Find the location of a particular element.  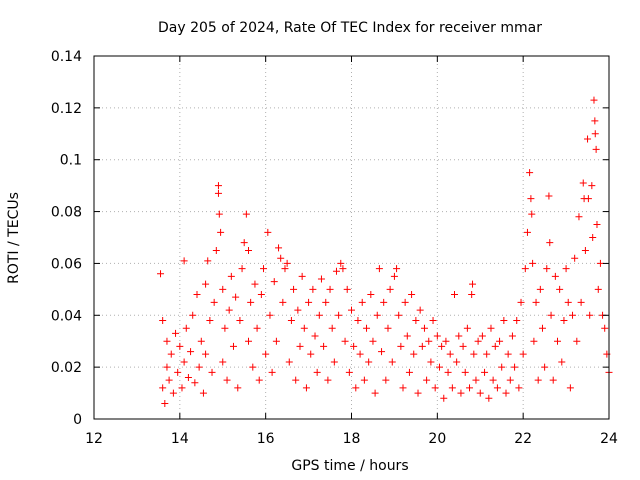

x-axis-label: GPS time / hours is located at coordinates (349, 466).